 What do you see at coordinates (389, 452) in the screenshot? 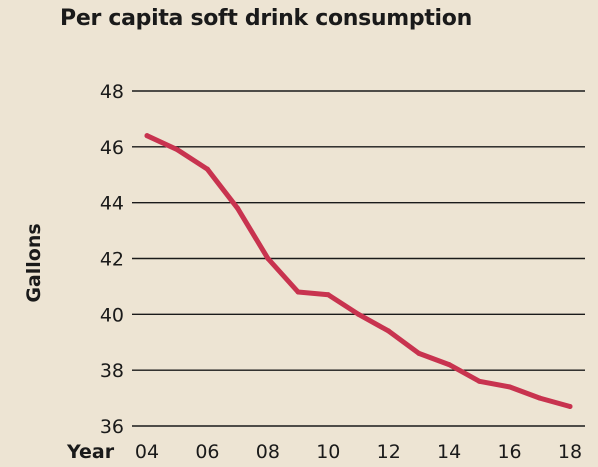
I see `x-tick-label: 12` at bounding box center [389, 452].